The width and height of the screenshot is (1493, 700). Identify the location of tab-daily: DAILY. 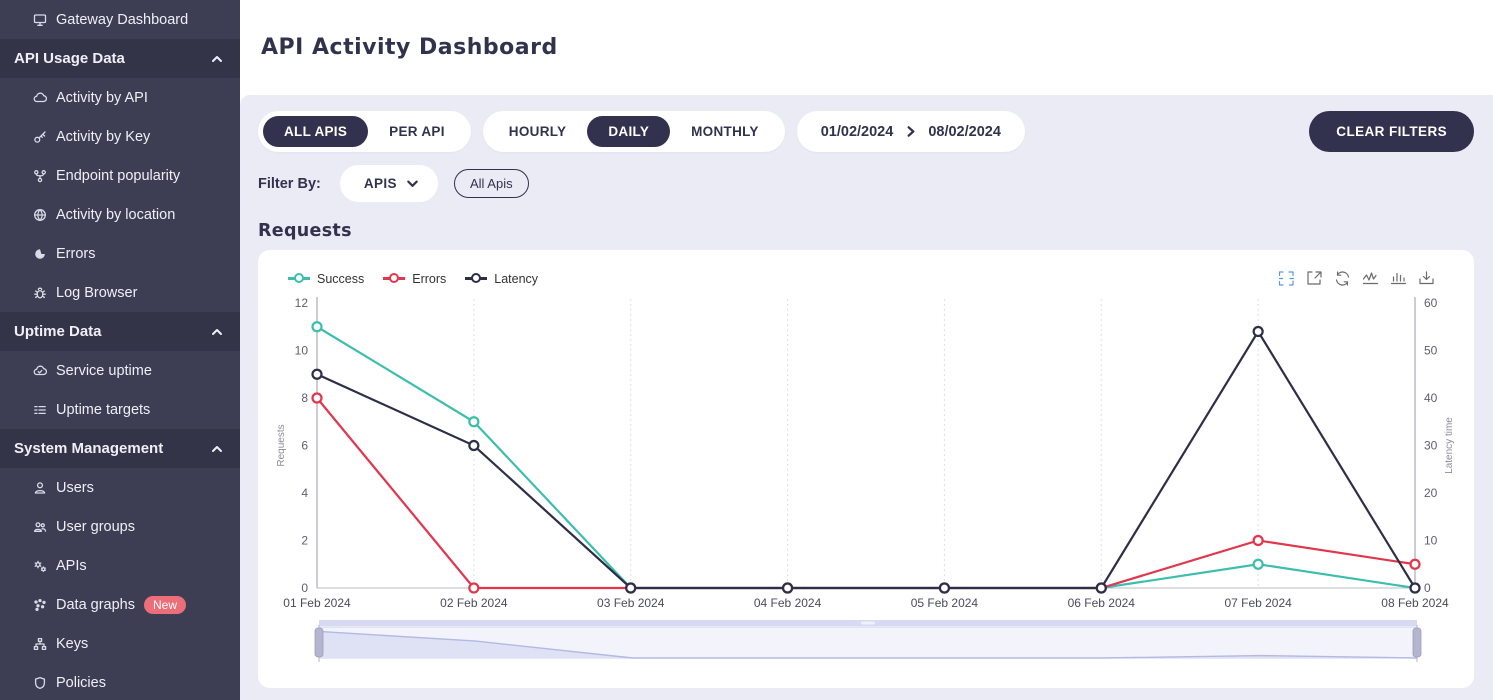
(629, 131).